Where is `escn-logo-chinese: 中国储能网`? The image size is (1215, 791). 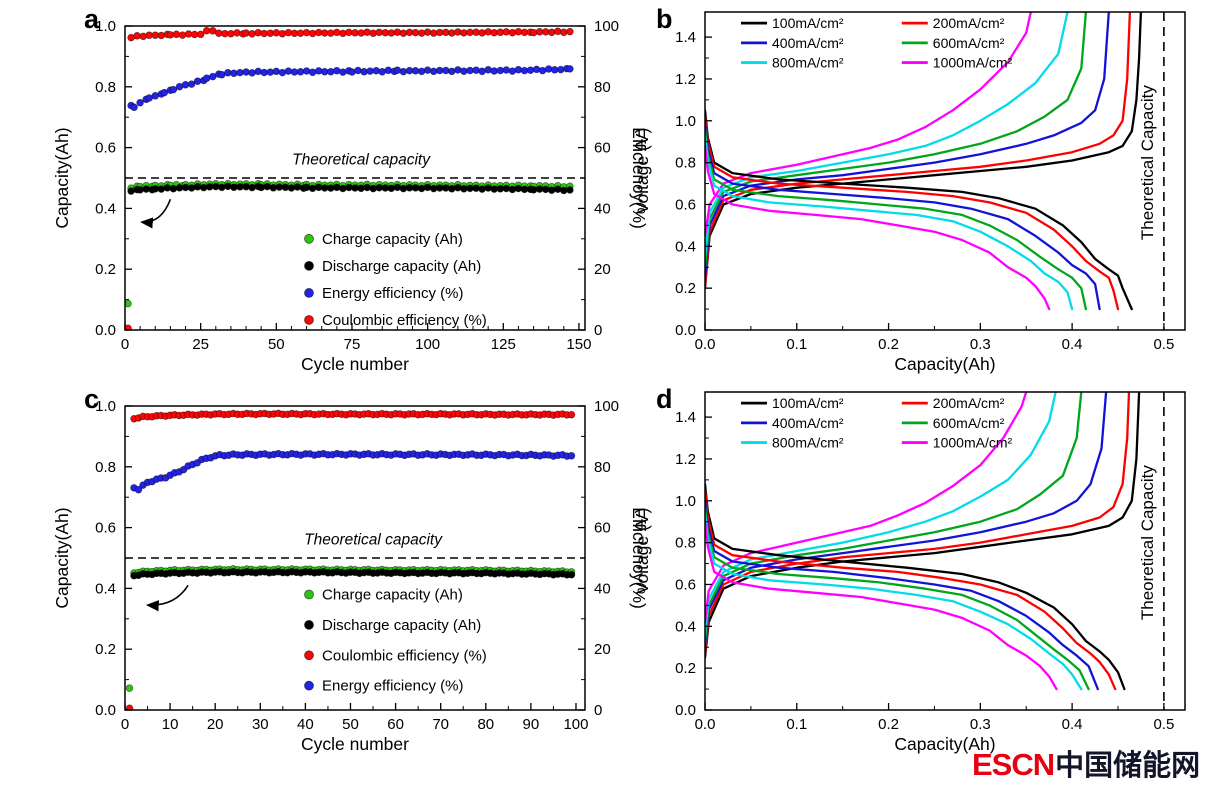
escn-logo-chinese: 中国储能网 is located at coordinates (1128, 766).